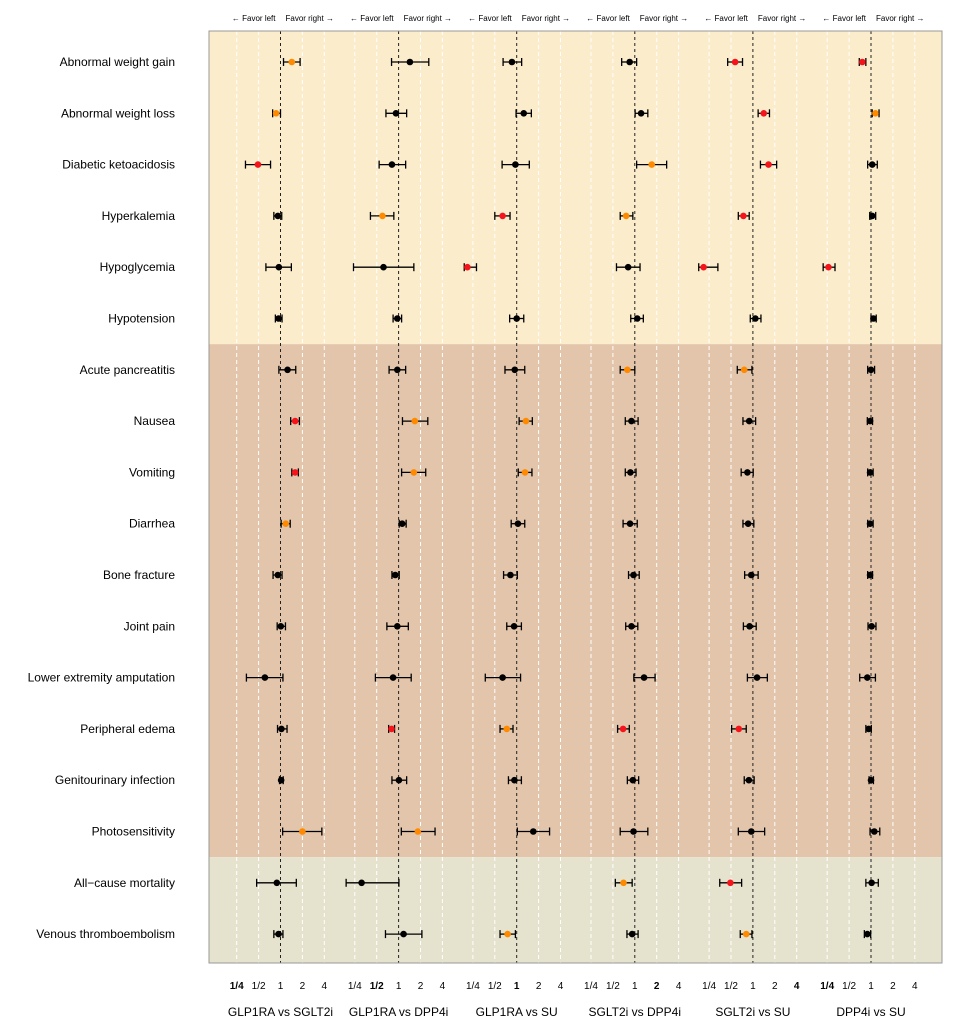  Describe the element at coordinates (118, 165) in the screenshot. I see `outcome-label: Diabetic ketoacidosis` at that location.